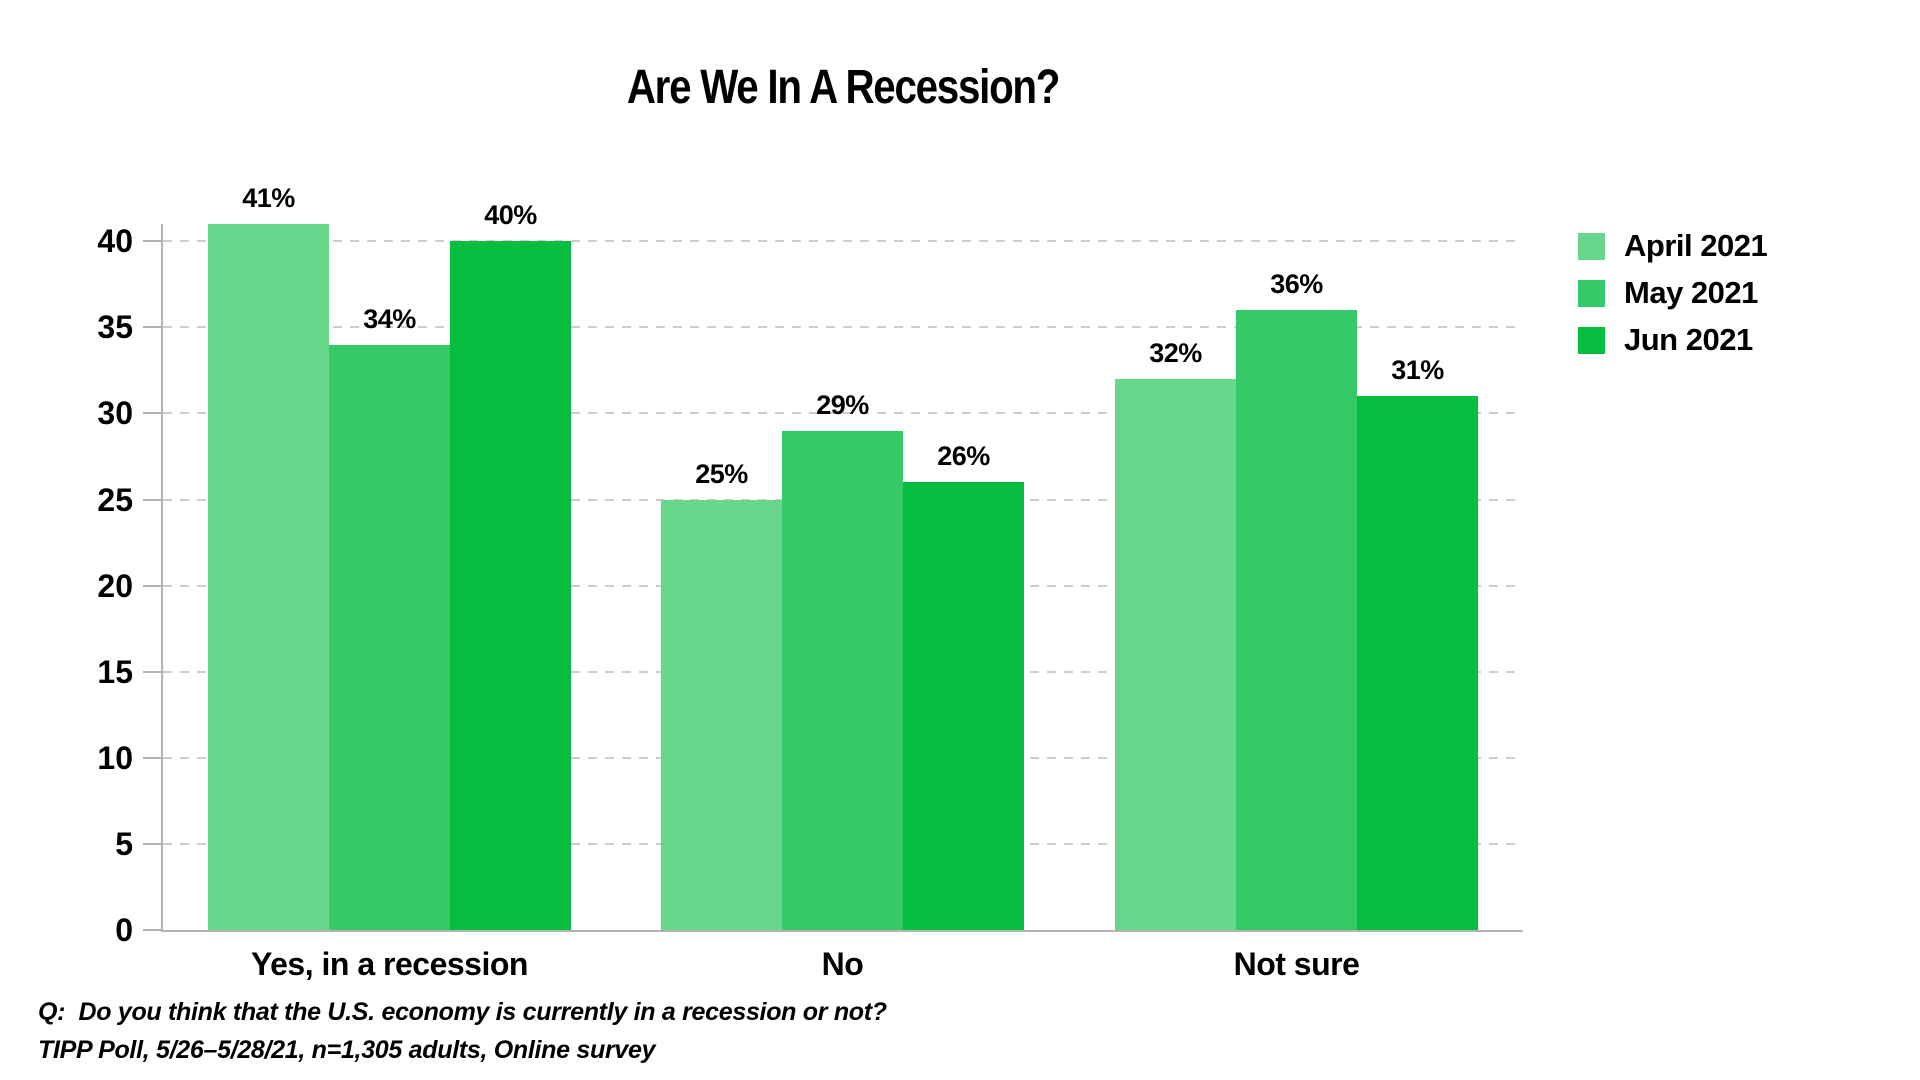 The height and width of the screenshot is (1080, 1920). Describe the element at coordinates (115, 671) in the screenshot. I see `y-axis-label-15: 15` at that location.